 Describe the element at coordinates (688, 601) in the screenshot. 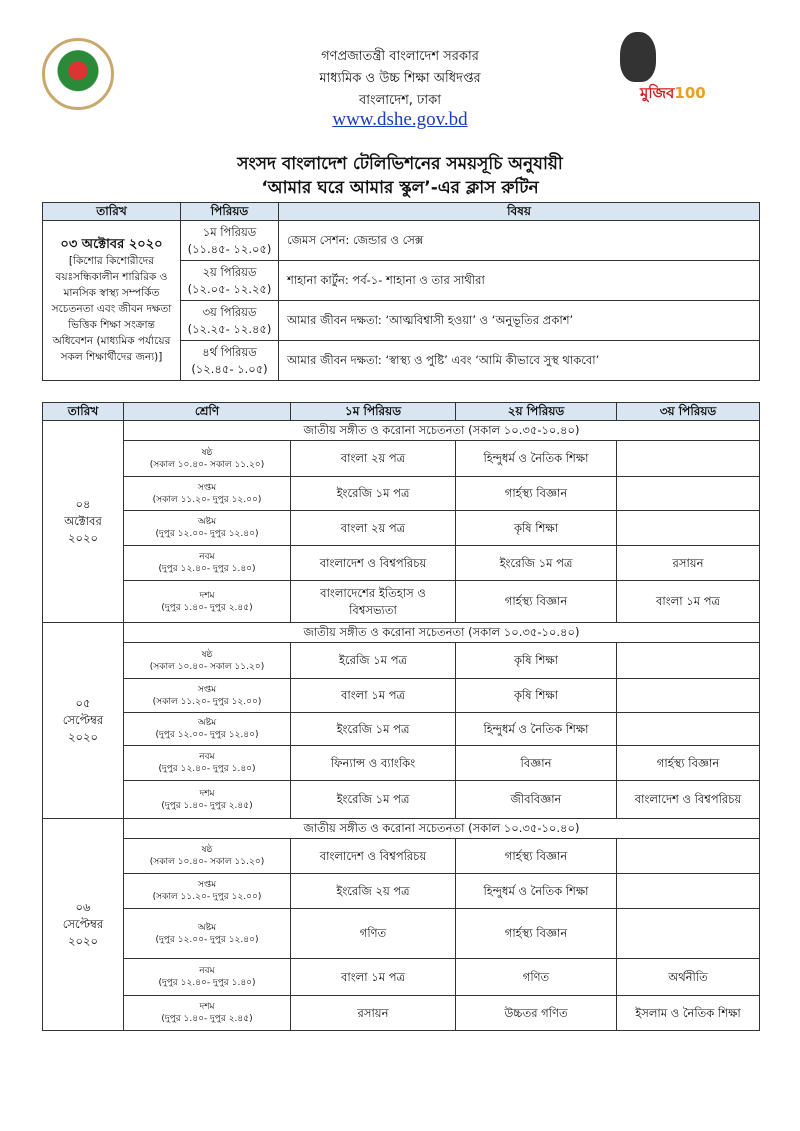

I see `period-3-subject: বাংলা ১ম পত্র` at that location.